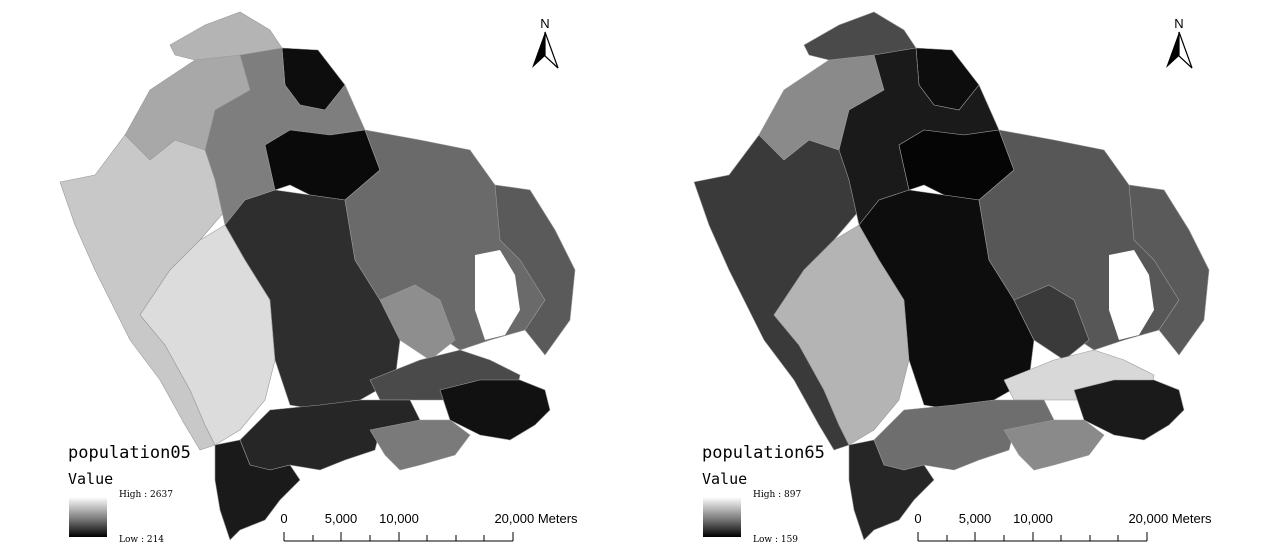  What do you see at coordinates (146, 495) in the screenshot?
I see `legend-high-label: High : 2637` at bounding box center [146, 495].